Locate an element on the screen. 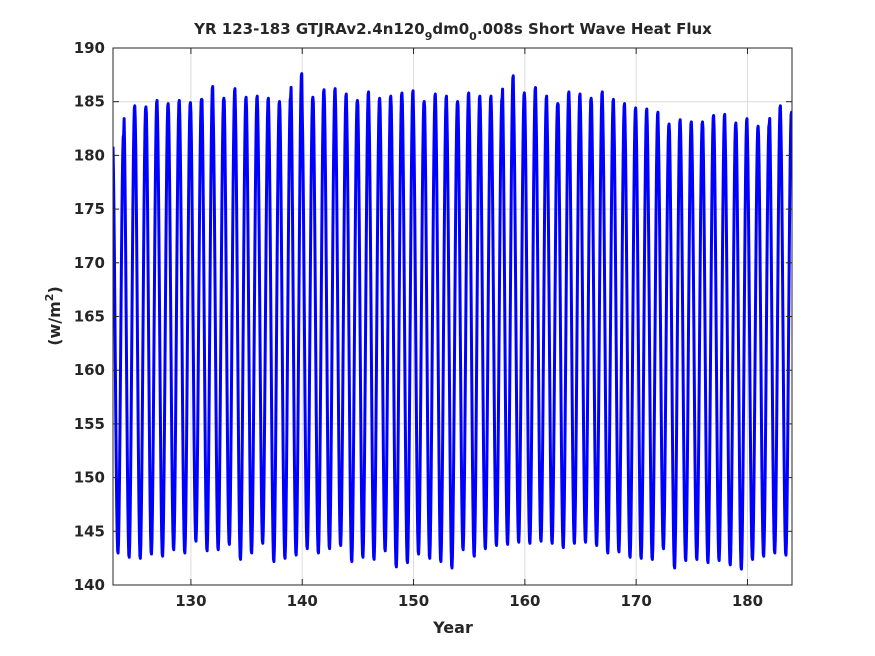 The image size is (875, 656). x-axis-label: Year is located at coordinates (452, 627).